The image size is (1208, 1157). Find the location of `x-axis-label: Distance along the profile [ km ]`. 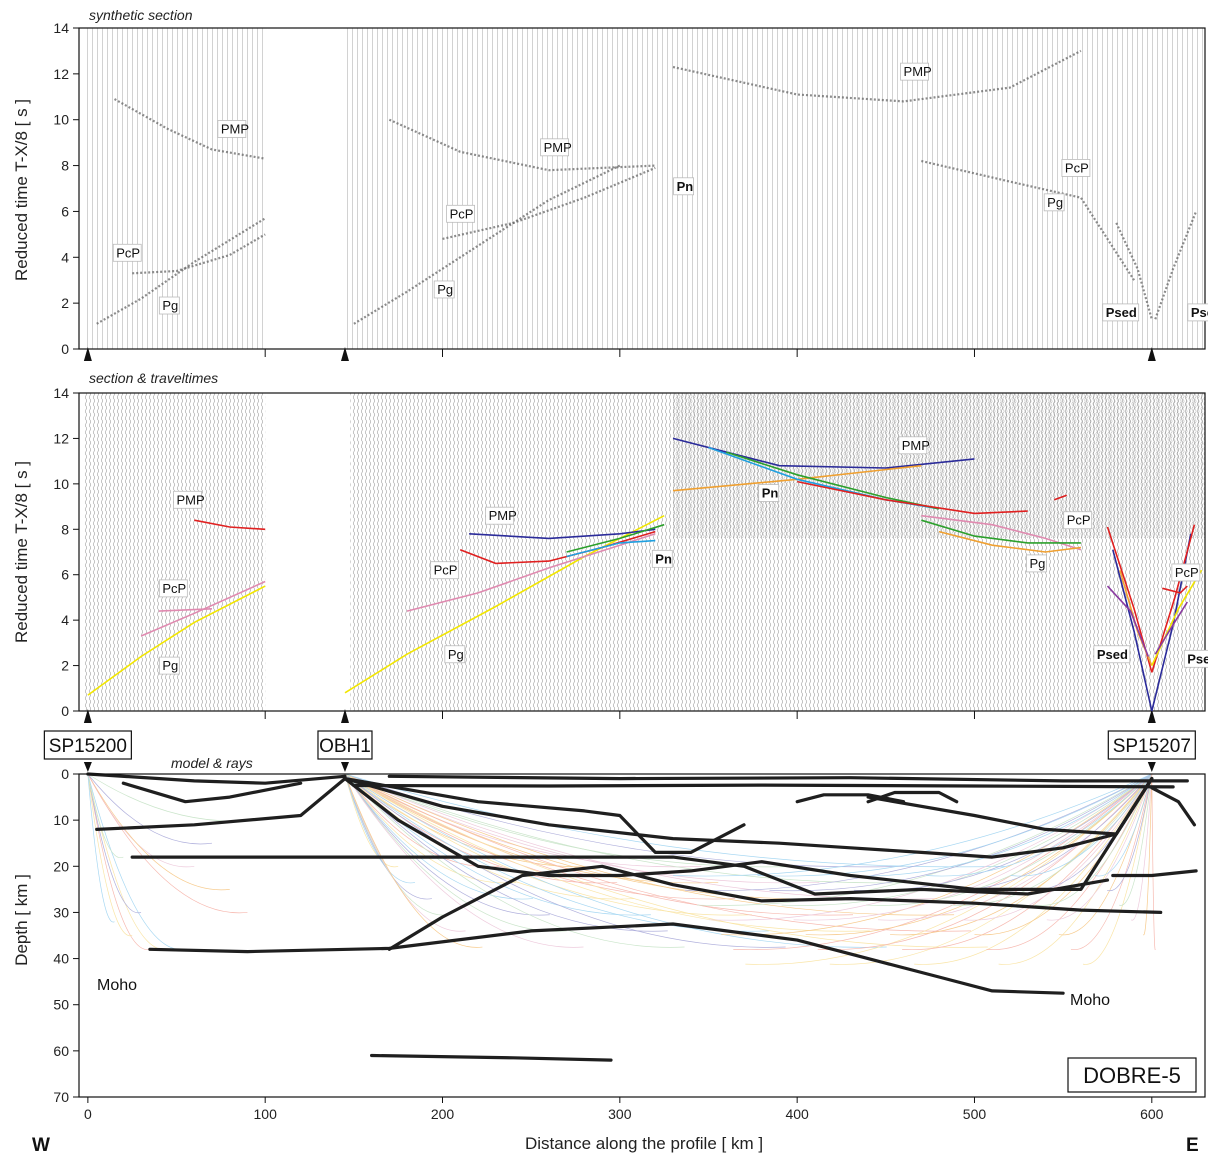

x-axis-label: Distance along the profile [ km ] is located at coordinates (644, 1143).